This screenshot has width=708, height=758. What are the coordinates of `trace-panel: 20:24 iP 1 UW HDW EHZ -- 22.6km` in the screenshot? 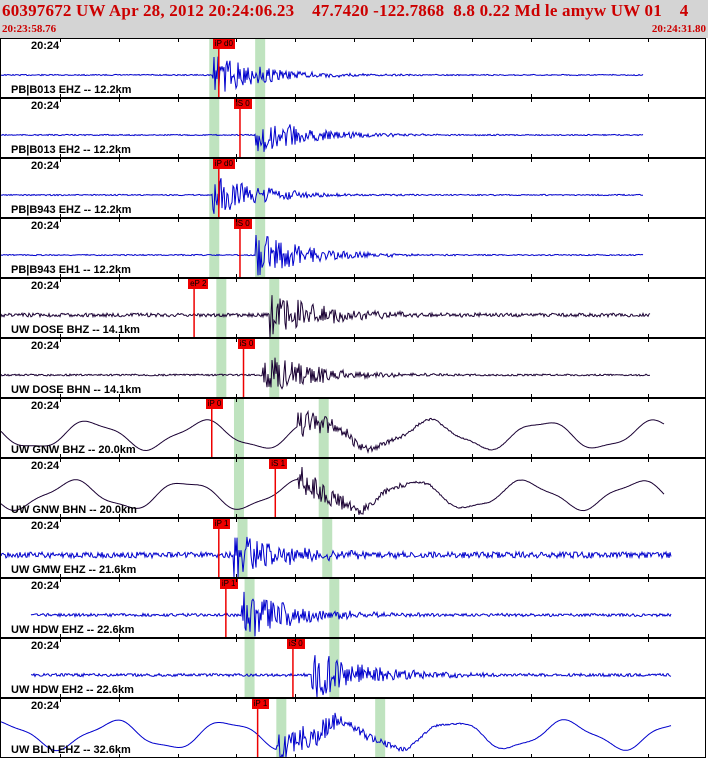 It's located at (353, 608).